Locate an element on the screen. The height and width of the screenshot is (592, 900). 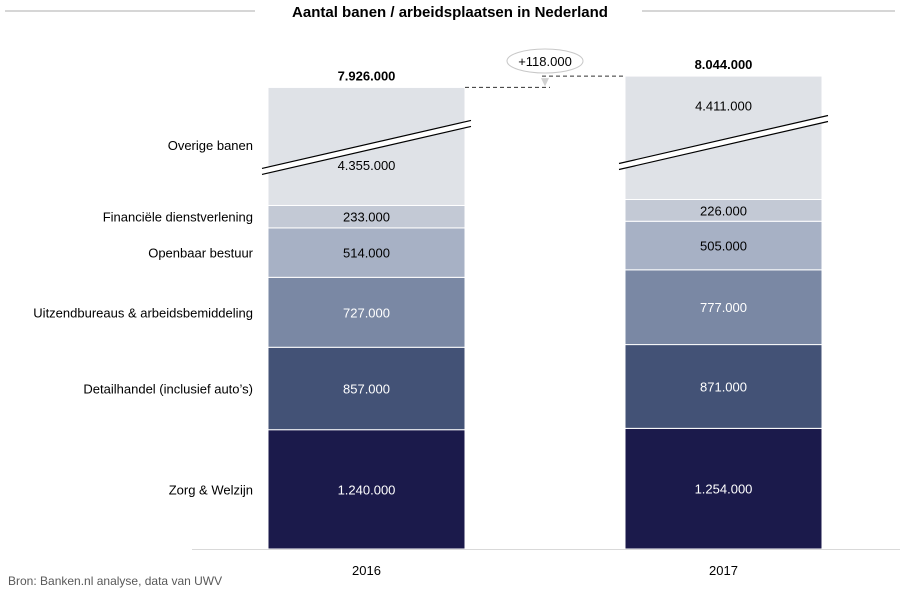
legend-label: Openbaar bestuur is located at coordinates (200, 253).